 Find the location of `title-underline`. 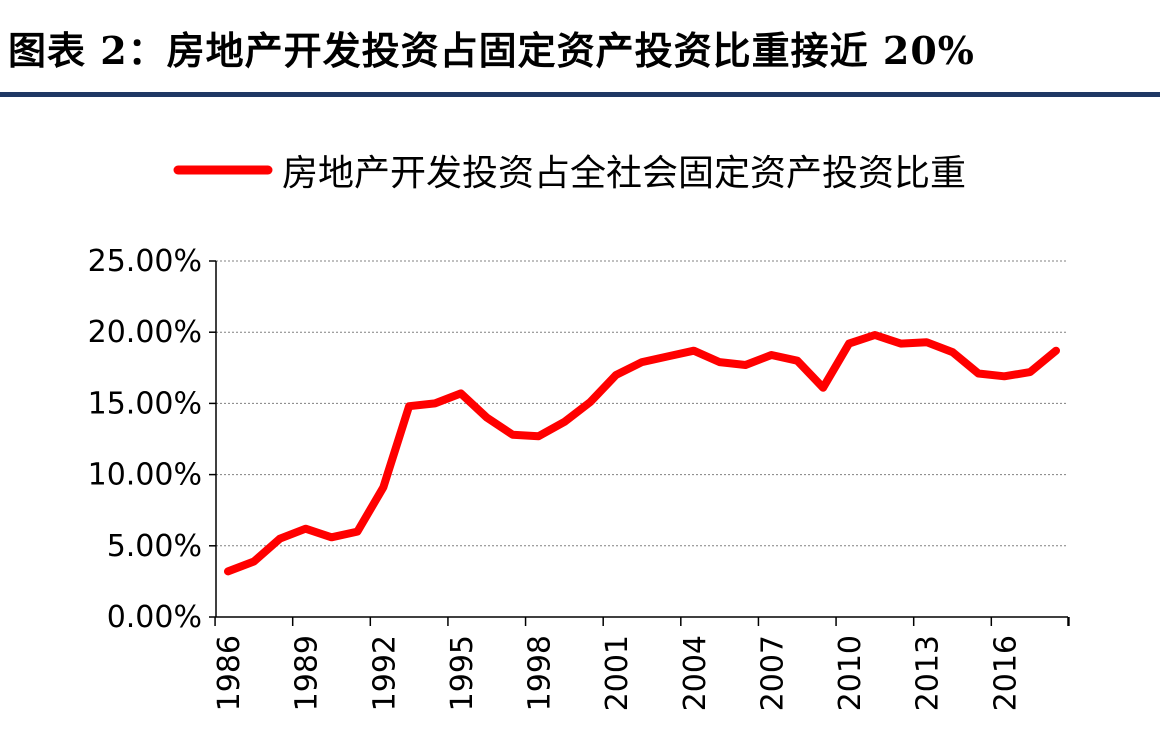

title-underline is located at coordinates (580, 94).